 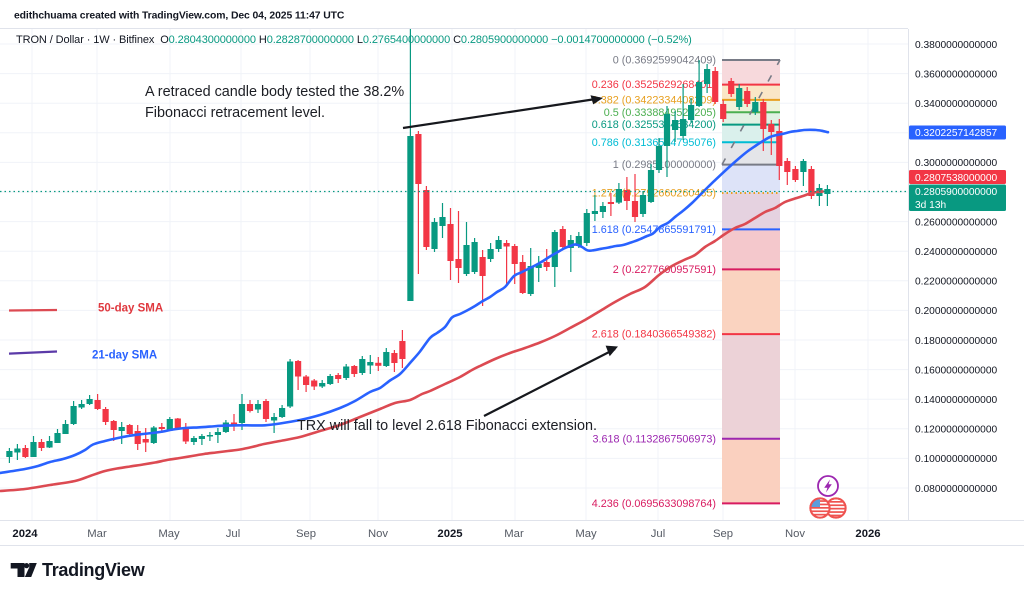 What do you see at coordinates (660, 113) in the screenshot?
I see `svg-text: 0.5 (0.3338849521205)` at bounding box center [660, 113].